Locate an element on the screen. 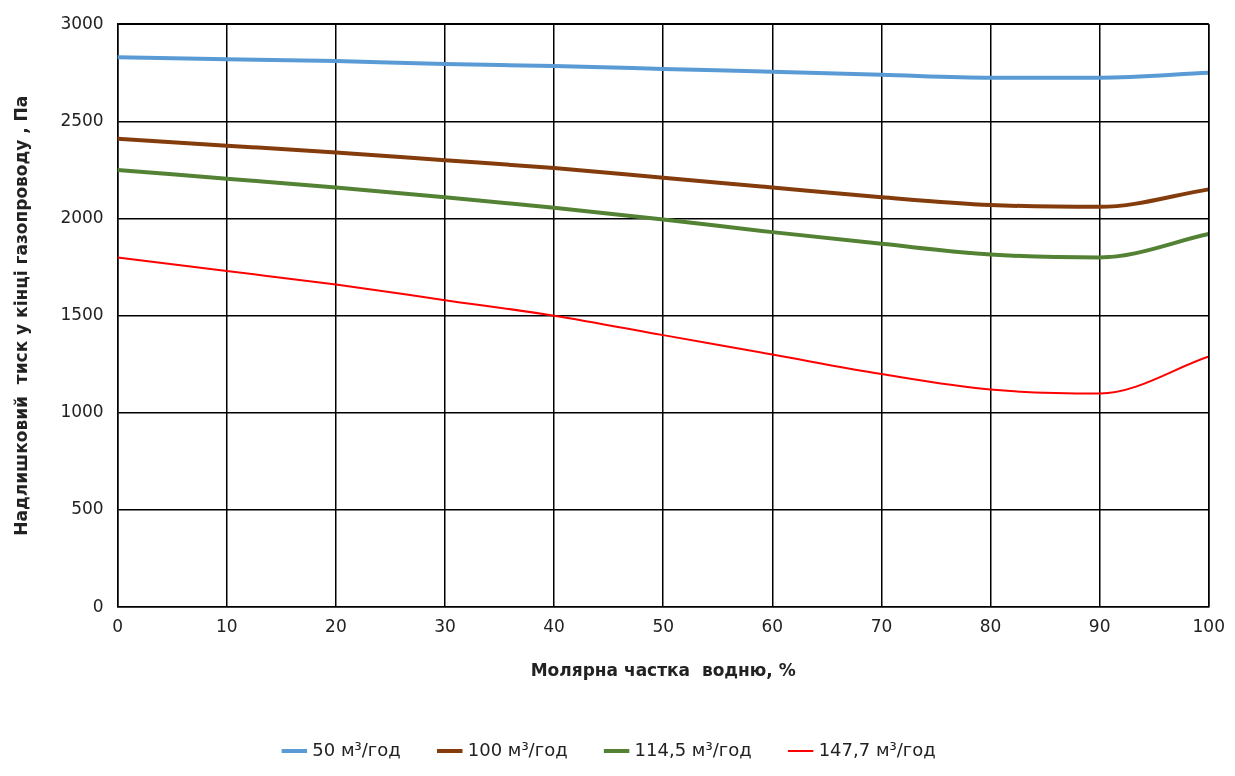  y-tick-label: 1000 is located at coordinates (82, 411).